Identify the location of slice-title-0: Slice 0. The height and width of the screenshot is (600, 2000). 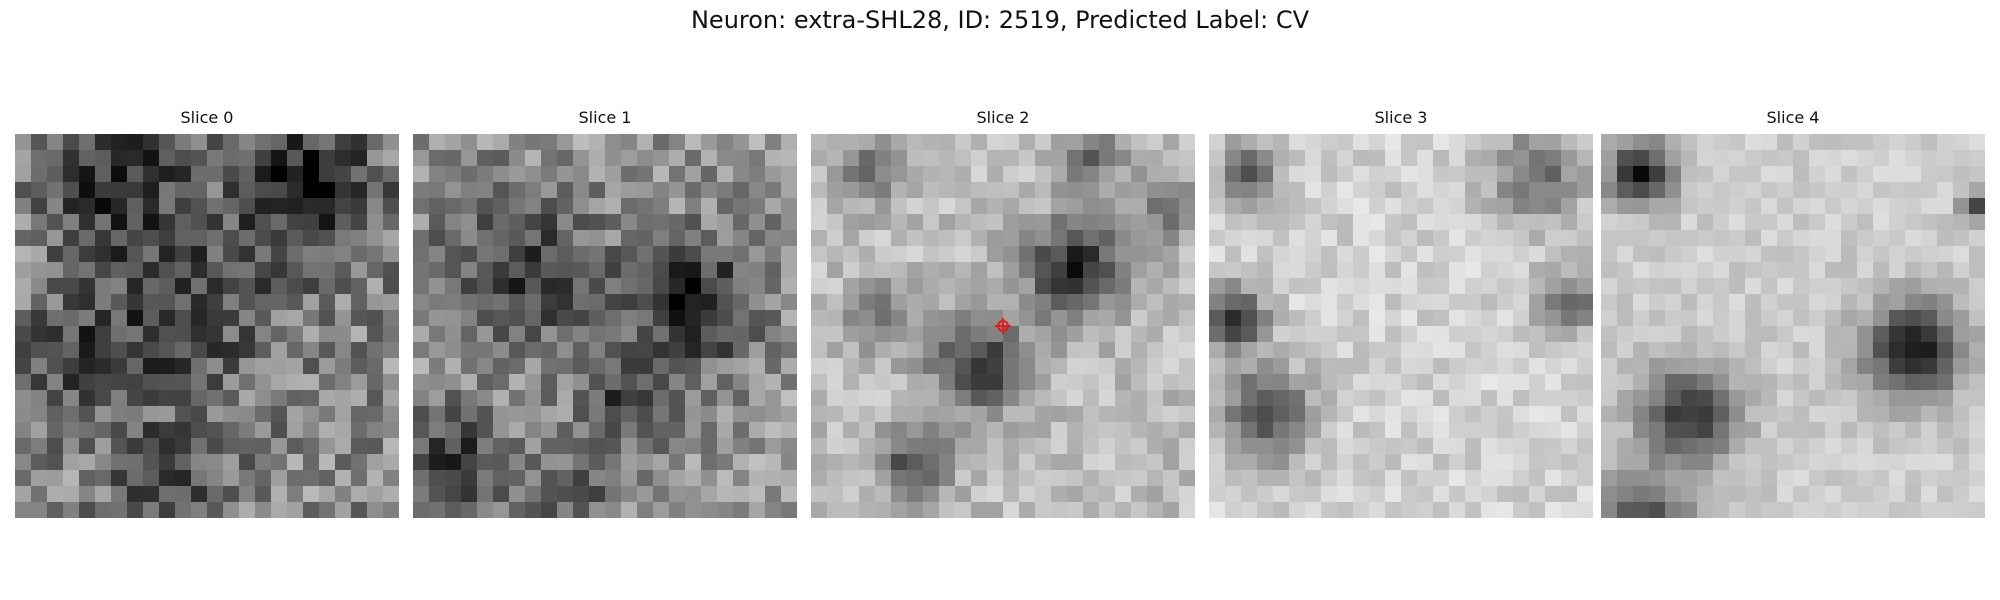
(207, 117).